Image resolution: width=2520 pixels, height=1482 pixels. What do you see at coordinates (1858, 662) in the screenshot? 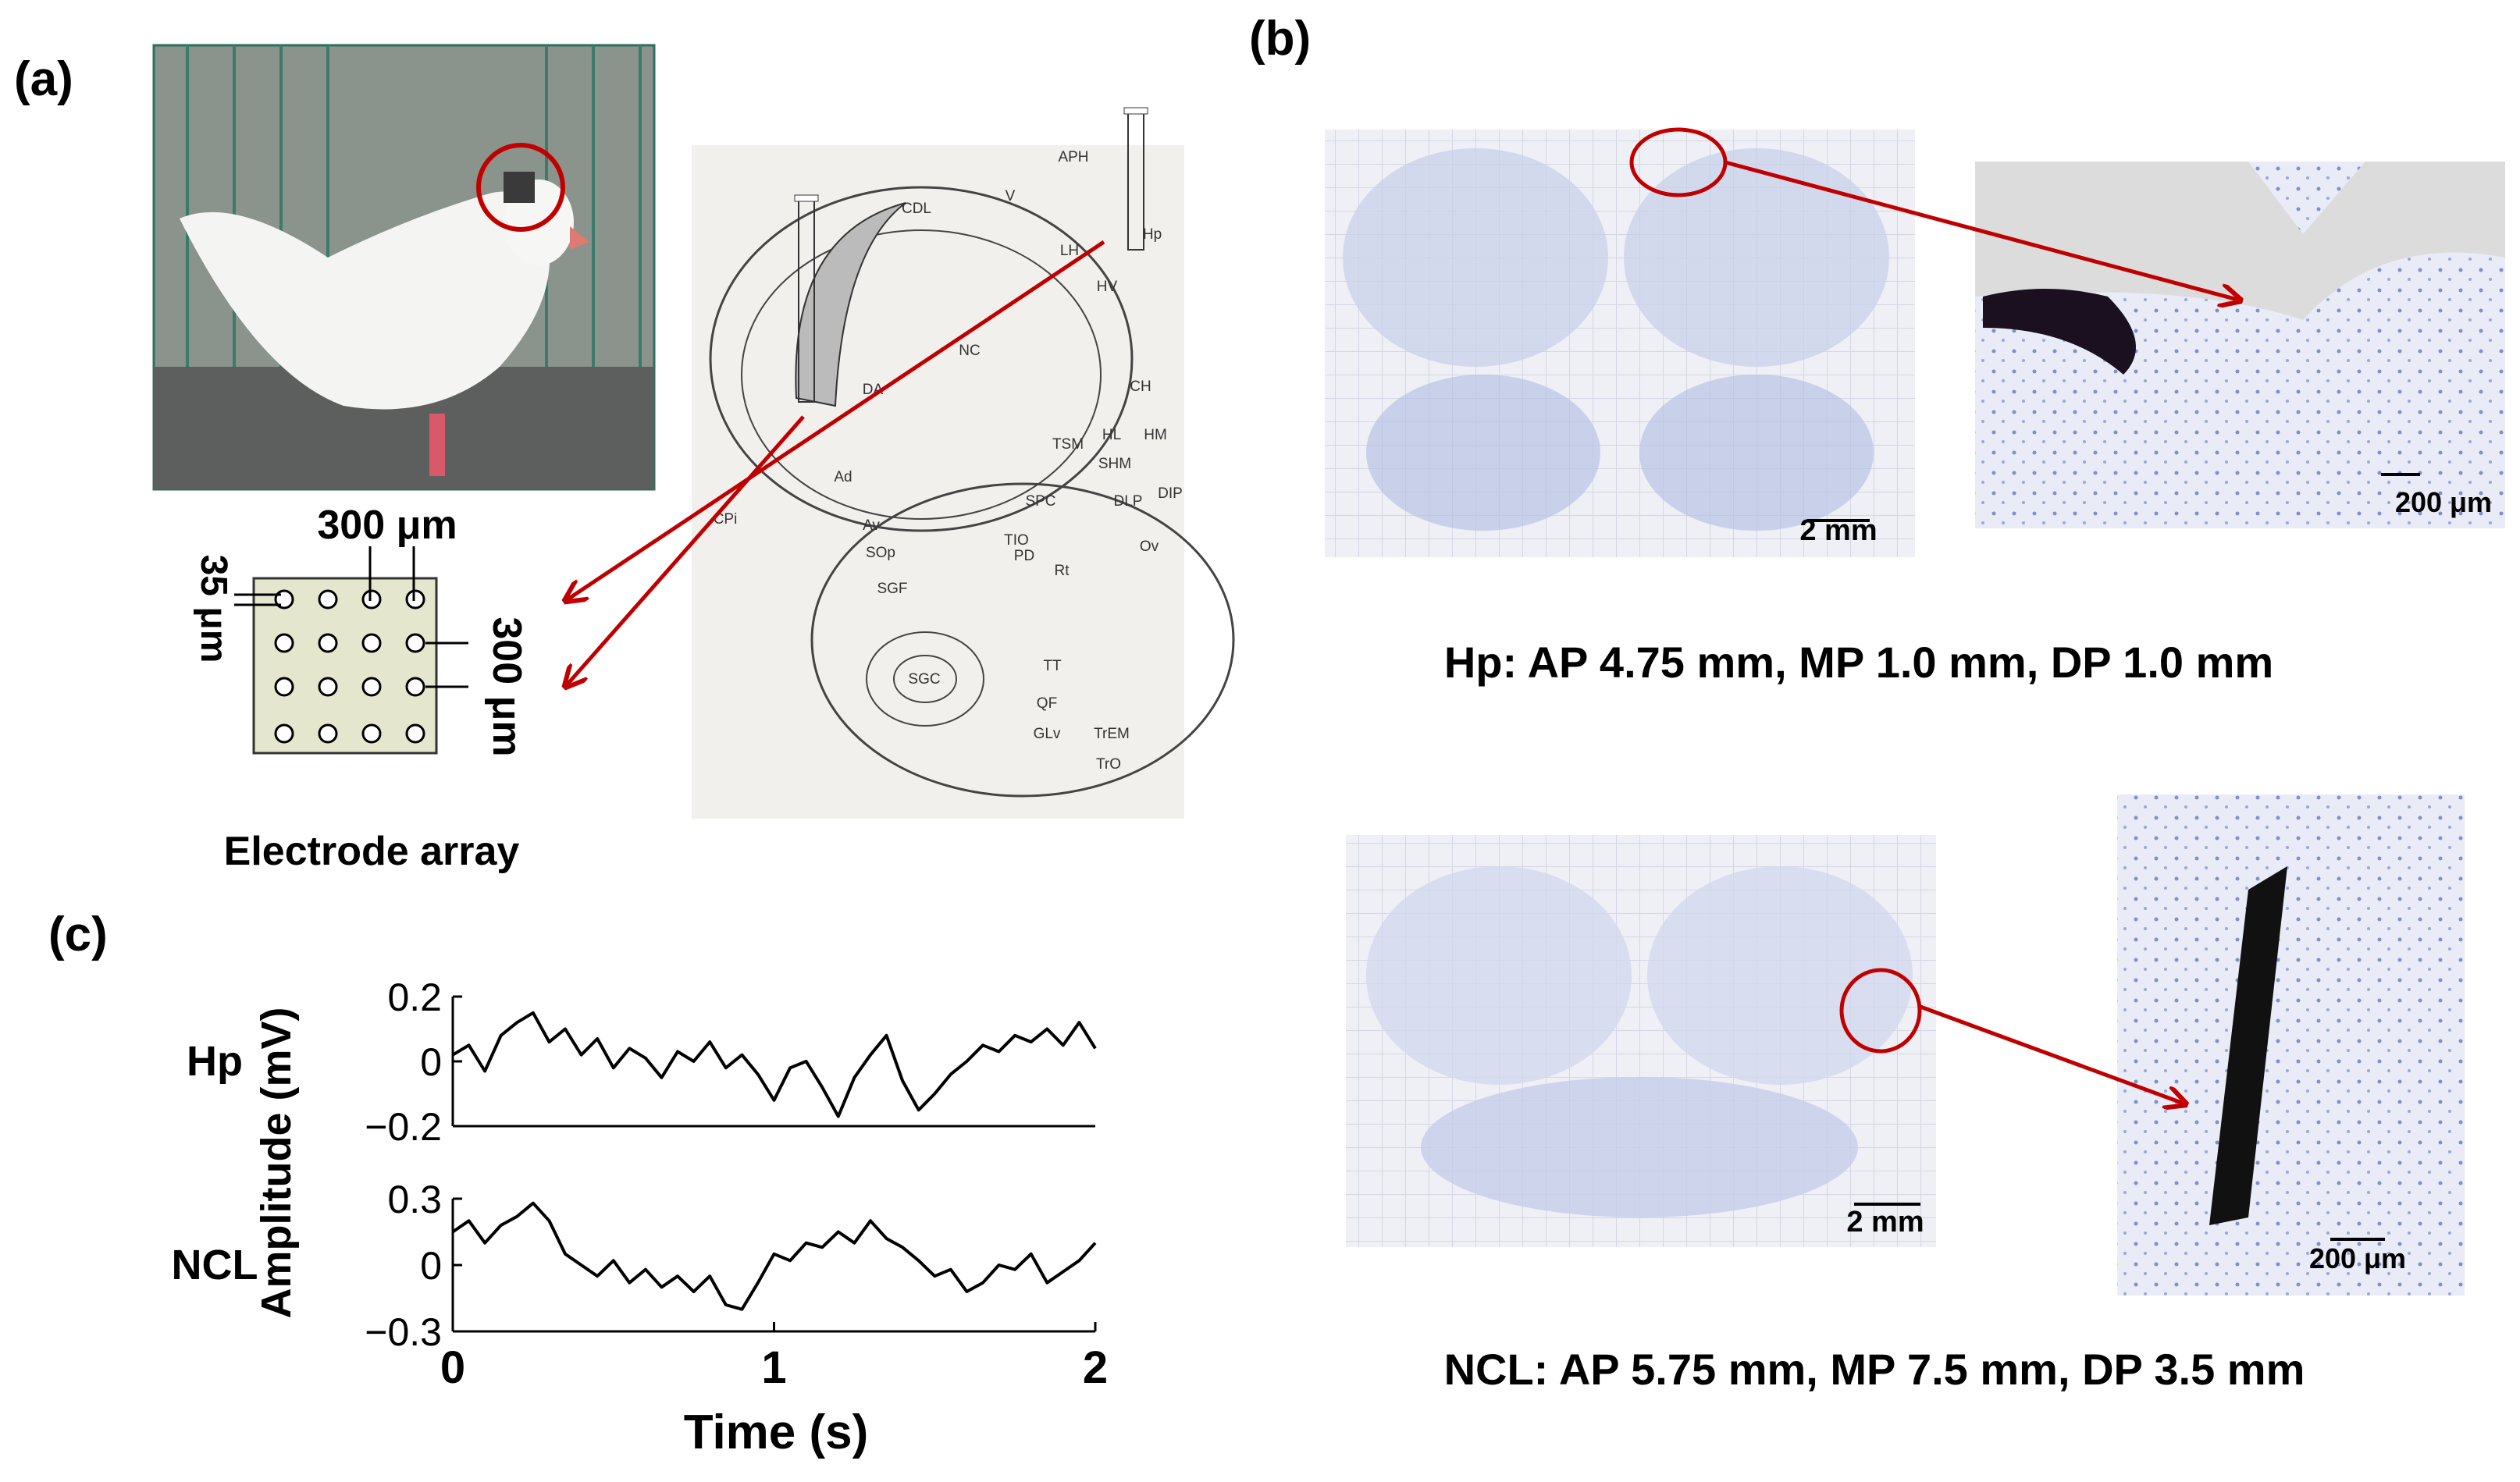
I see `caption: Hp: AP 4.75 mm, MP 1.0 mm, DP 1.0 mm` at bounding box center [1858, 662].